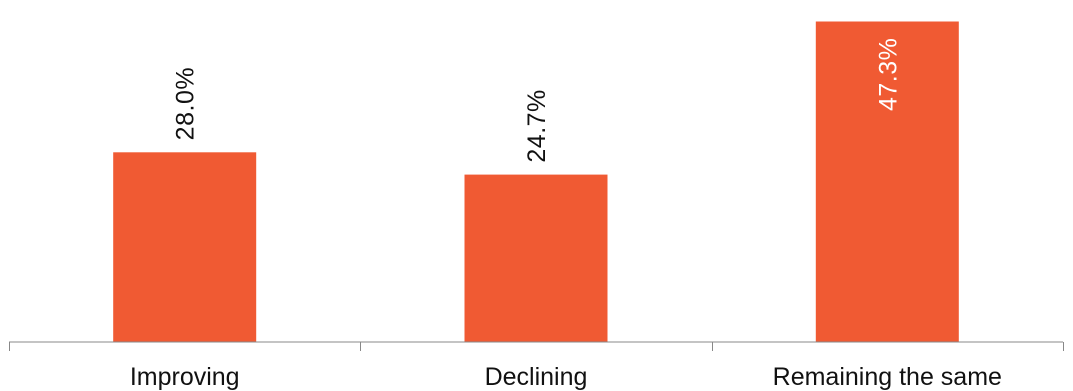  What do you see at coordinates (185, 247) in the screenshot?
I see `bar-improving` at bounding box center [185, 247].